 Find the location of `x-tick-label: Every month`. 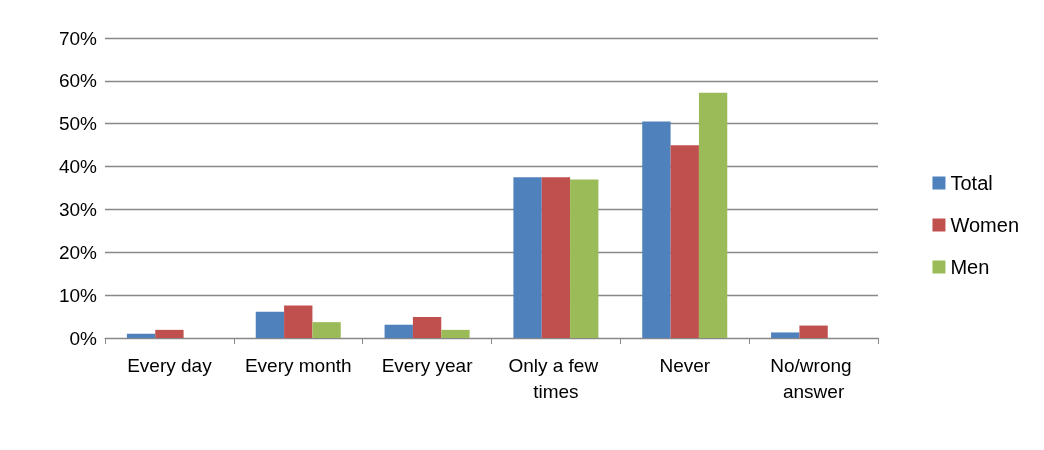

x-tick-label: Every month is located at coordinates (298, 365).